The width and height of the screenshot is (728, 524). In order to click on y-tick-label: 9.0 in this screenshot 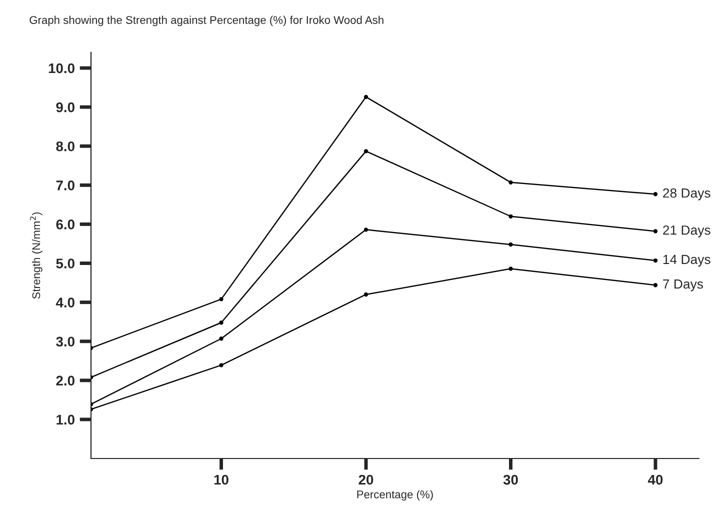, I will do `click(65, 107)`.